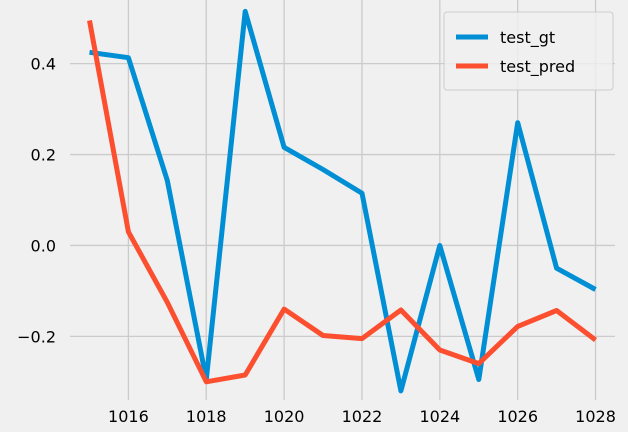 The image size is (628, 432). What do you see at coordinates (36, 336) in the screenshot?
I see `y-tick-label: −0.2` at bounding box center [36, 336].